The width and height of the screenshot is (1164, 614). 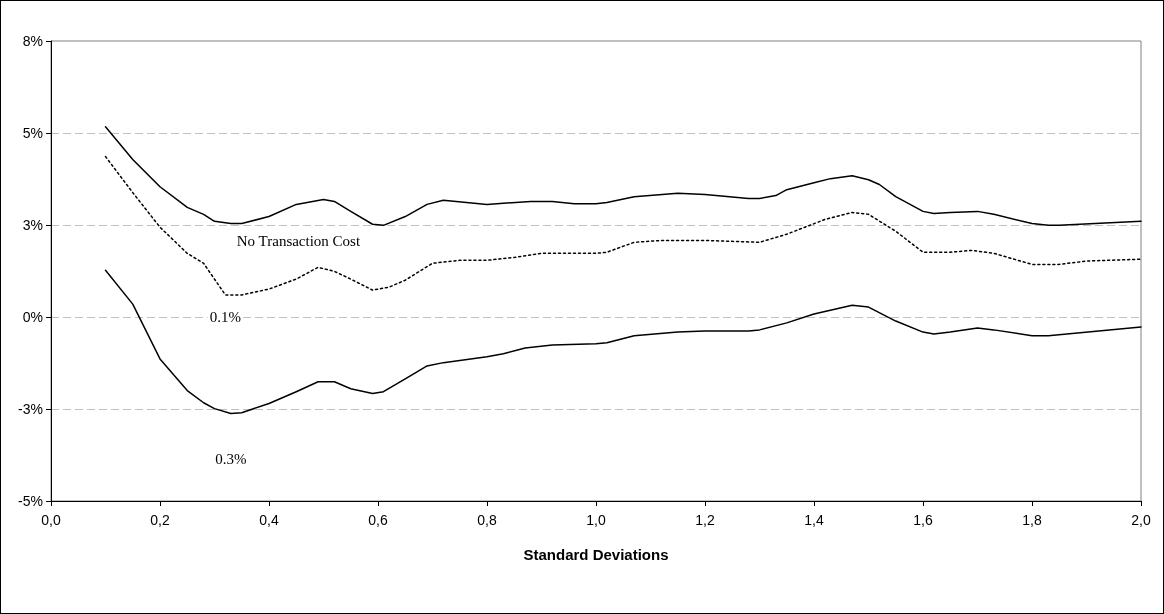 What do you see at coordinates (160, 520) in the screenshot?
I see `x-tick-label: 0,2` at bounding box center [160, 520].